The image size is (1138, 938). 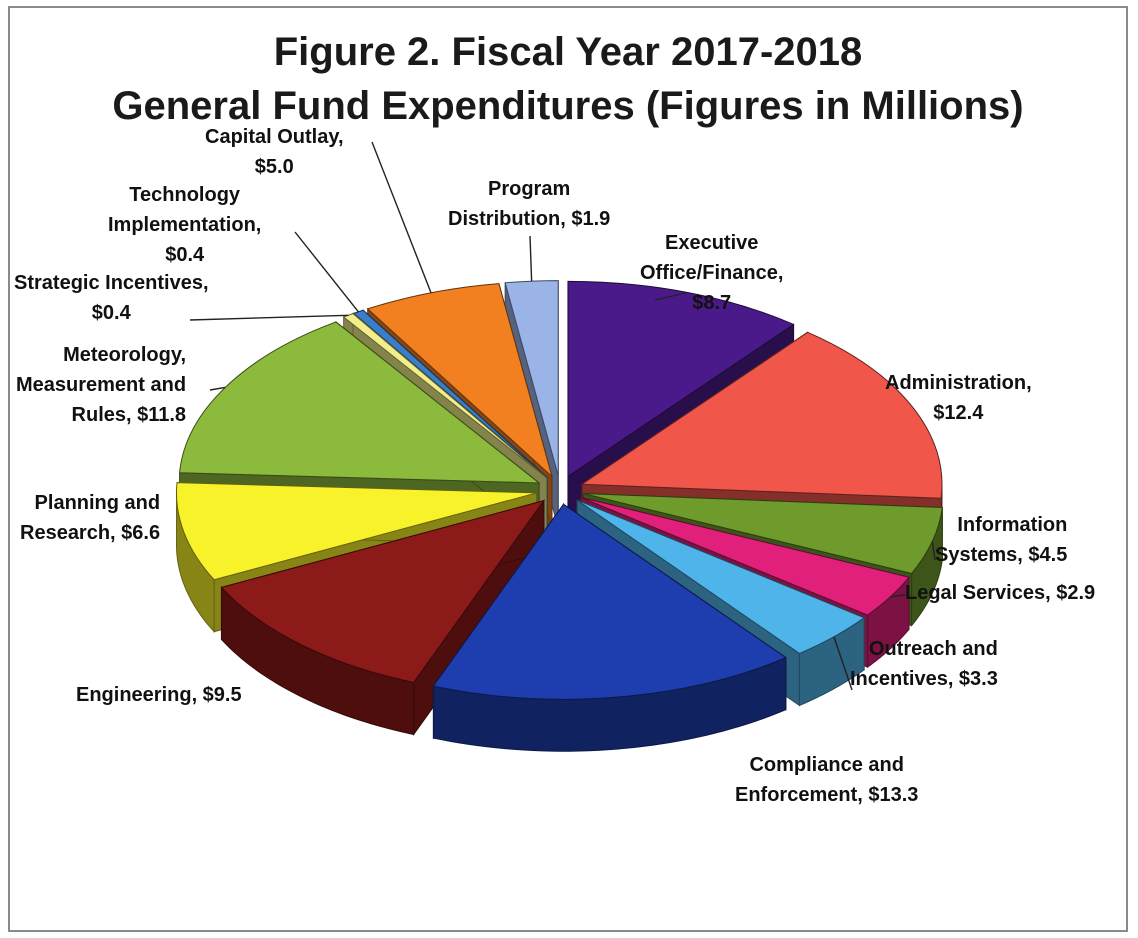 What do you see at coordinates (529, 204) in the screenshot?
I see `data-label-program: Program Distribution, $1.9` at bounding box center [529, 204].